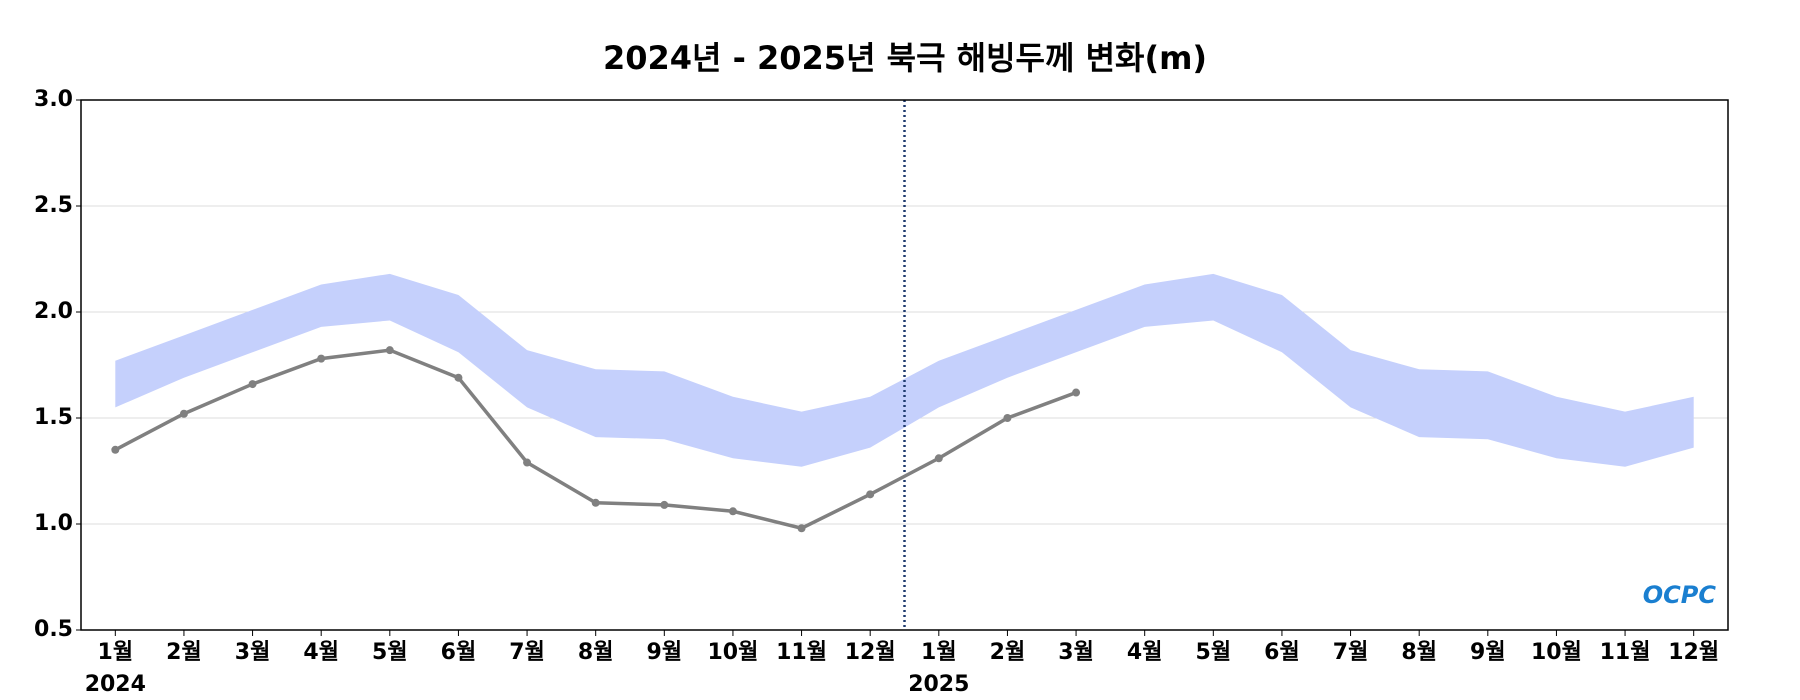 This screenshot has width=1800, height=700. I want to click on y-tick-label: 2.0, so click(53, 311).